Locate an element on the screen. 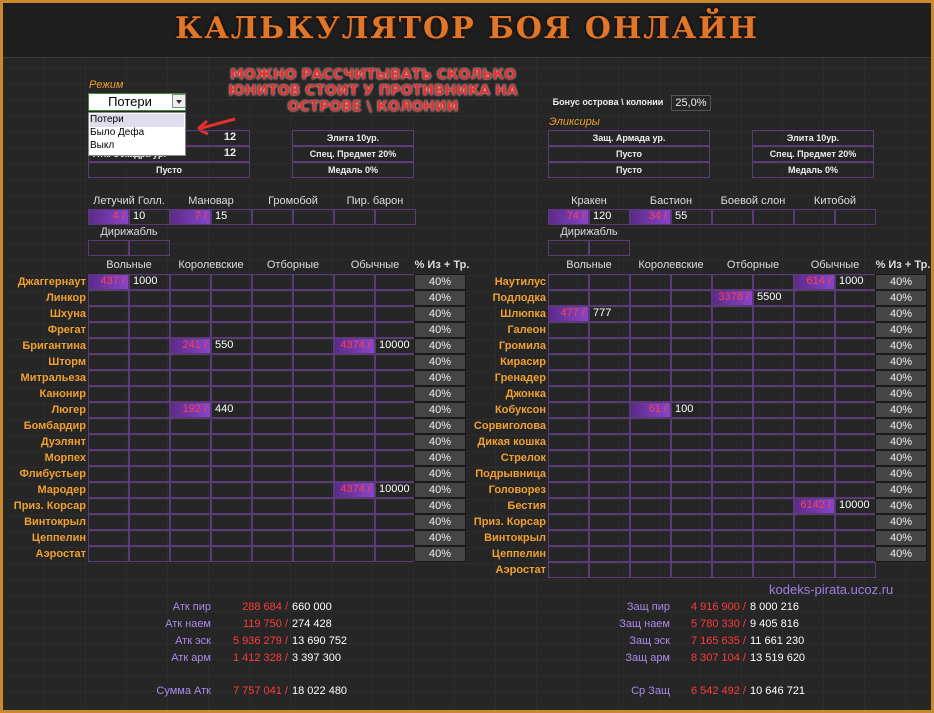 The width and height of the screenshot is (934, 713). row-name: Джаггернаут is located at coordinates (51, 282).